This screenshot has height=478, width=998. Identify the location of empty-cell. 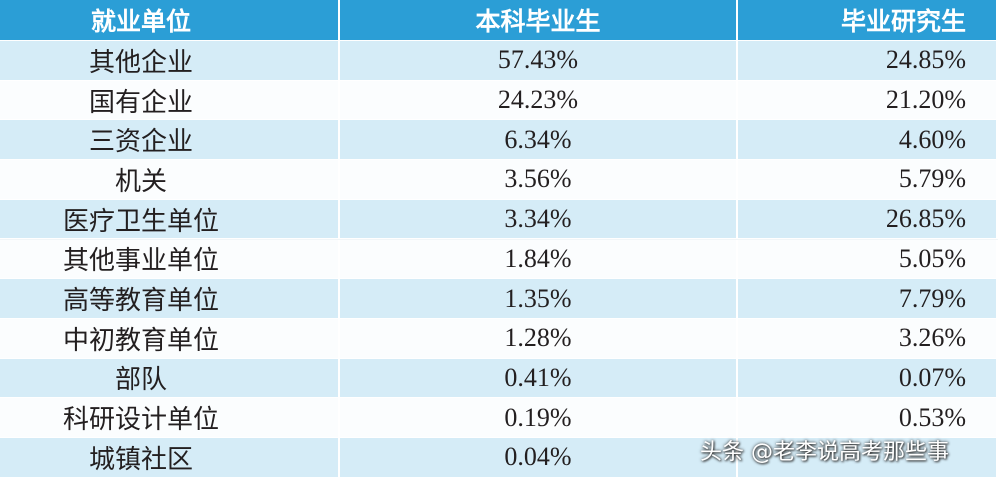
(868, 458).